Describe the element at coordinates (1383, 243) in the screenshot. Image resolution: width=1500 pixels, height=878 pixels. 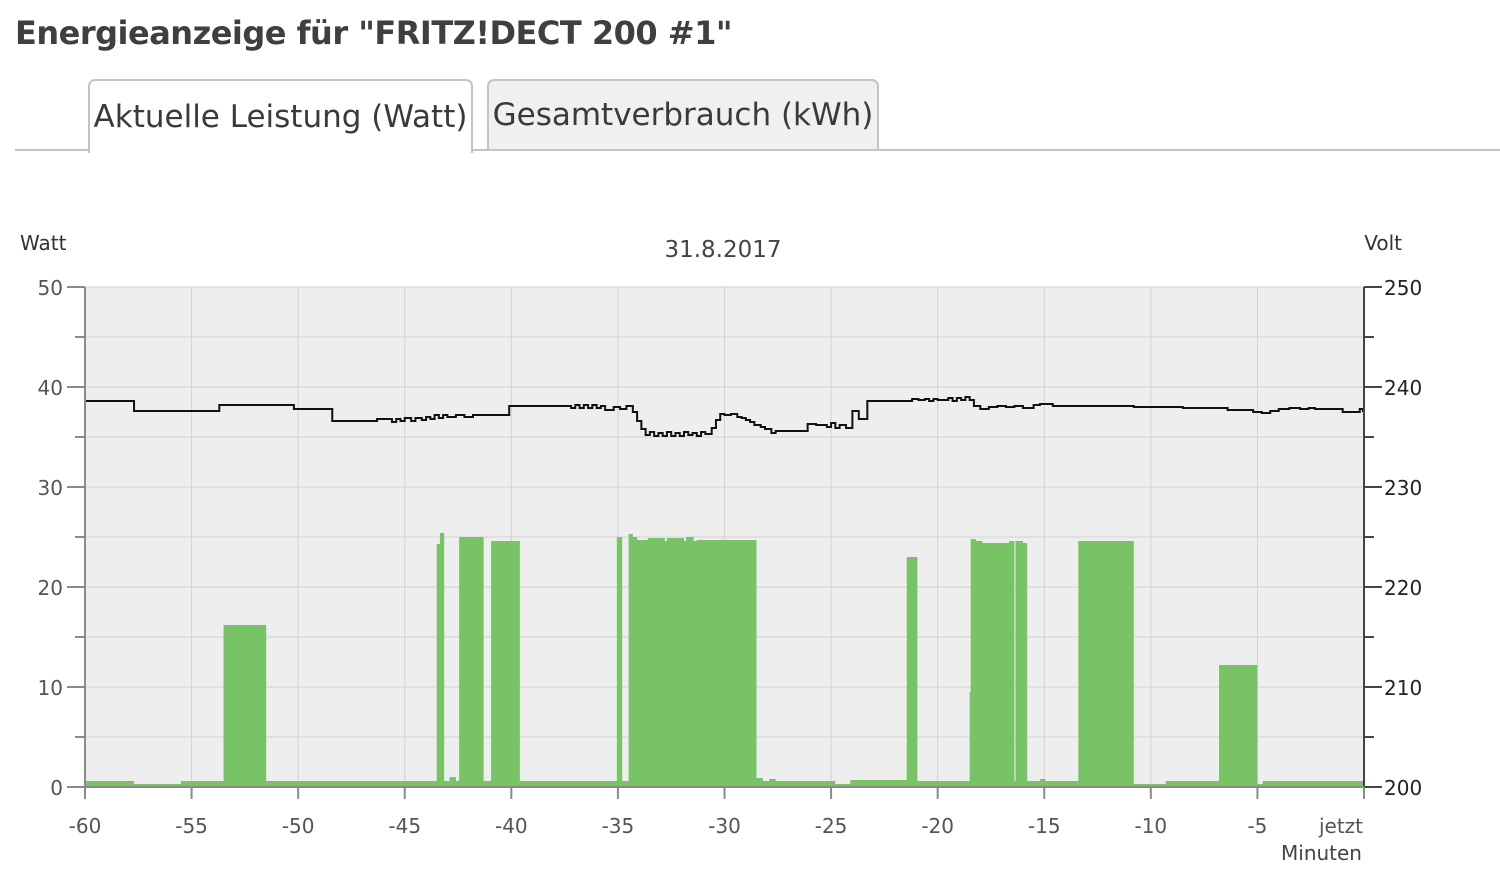
I see `y2-axis-label: Volt` at that location.